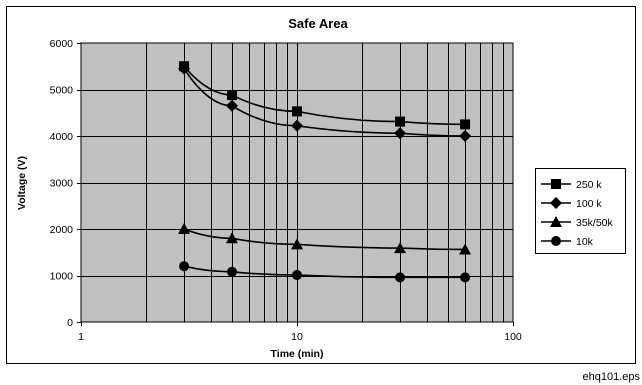  What do you see at coordinates (513, 337) in the screenshot?
I see `x-tick-label: 100` at bounding box center [513, 337].